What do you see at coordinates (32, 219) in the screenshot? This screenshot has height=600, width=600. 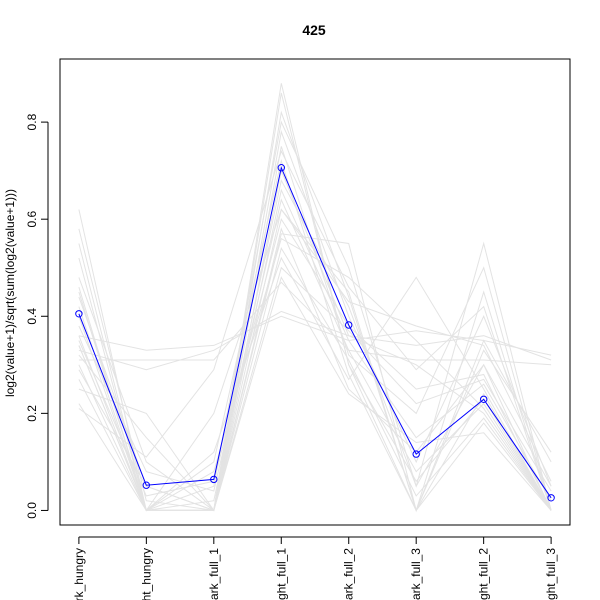 I see `y-tick-label: 0.6` at bounding box center [32, 219].